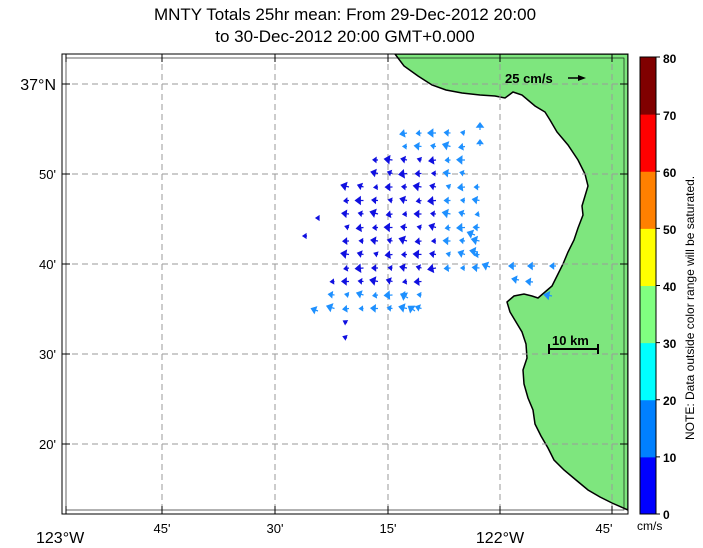 This screenshot has width=703, height=548. What do you see at coordinates (577, 78) in the screenshot?
I see `reference-vector-arrow` at bounding box center [577, 78].